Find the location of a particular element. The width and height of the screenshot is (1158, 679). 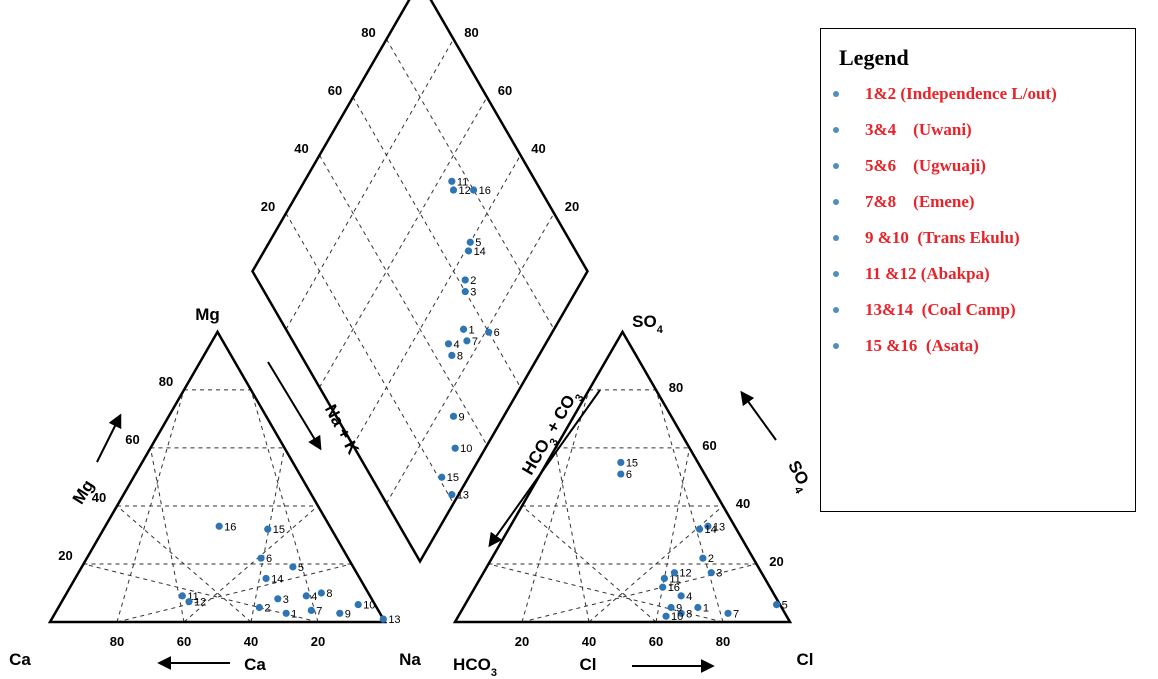

legend-item: 5&6 (Ugwuaji) is located at coordinates (909, 166).